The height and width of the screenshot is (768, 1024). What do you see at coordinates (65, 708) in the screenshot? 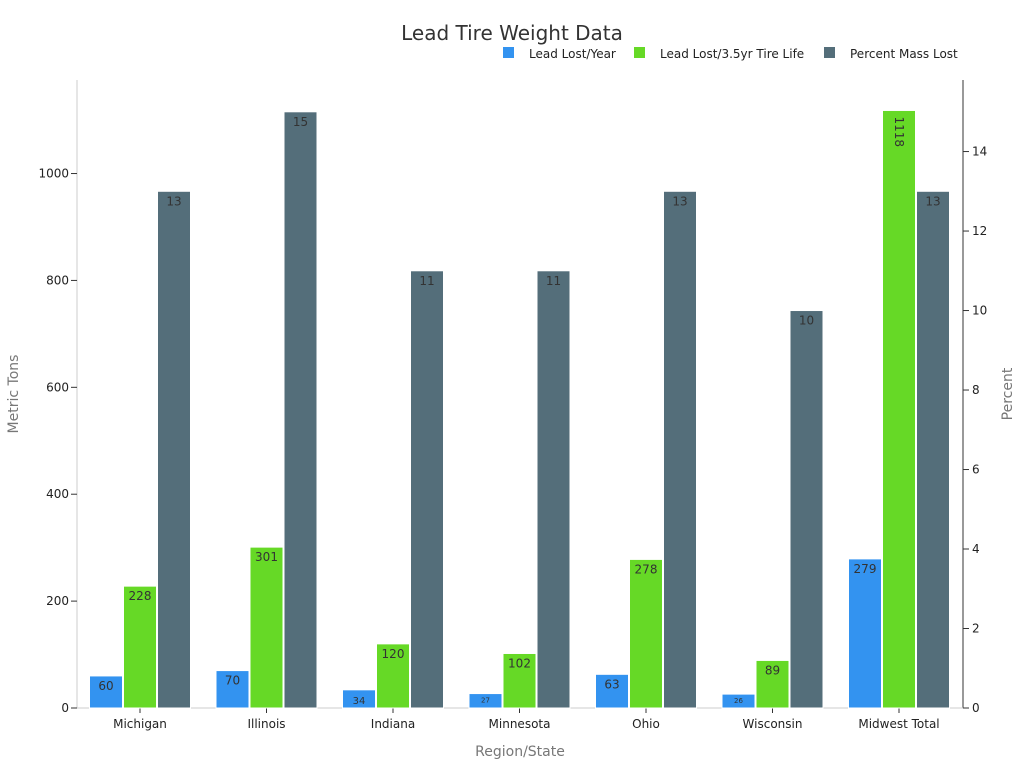
I see `y-tick-label: 0` at bounding box center [65, 708].